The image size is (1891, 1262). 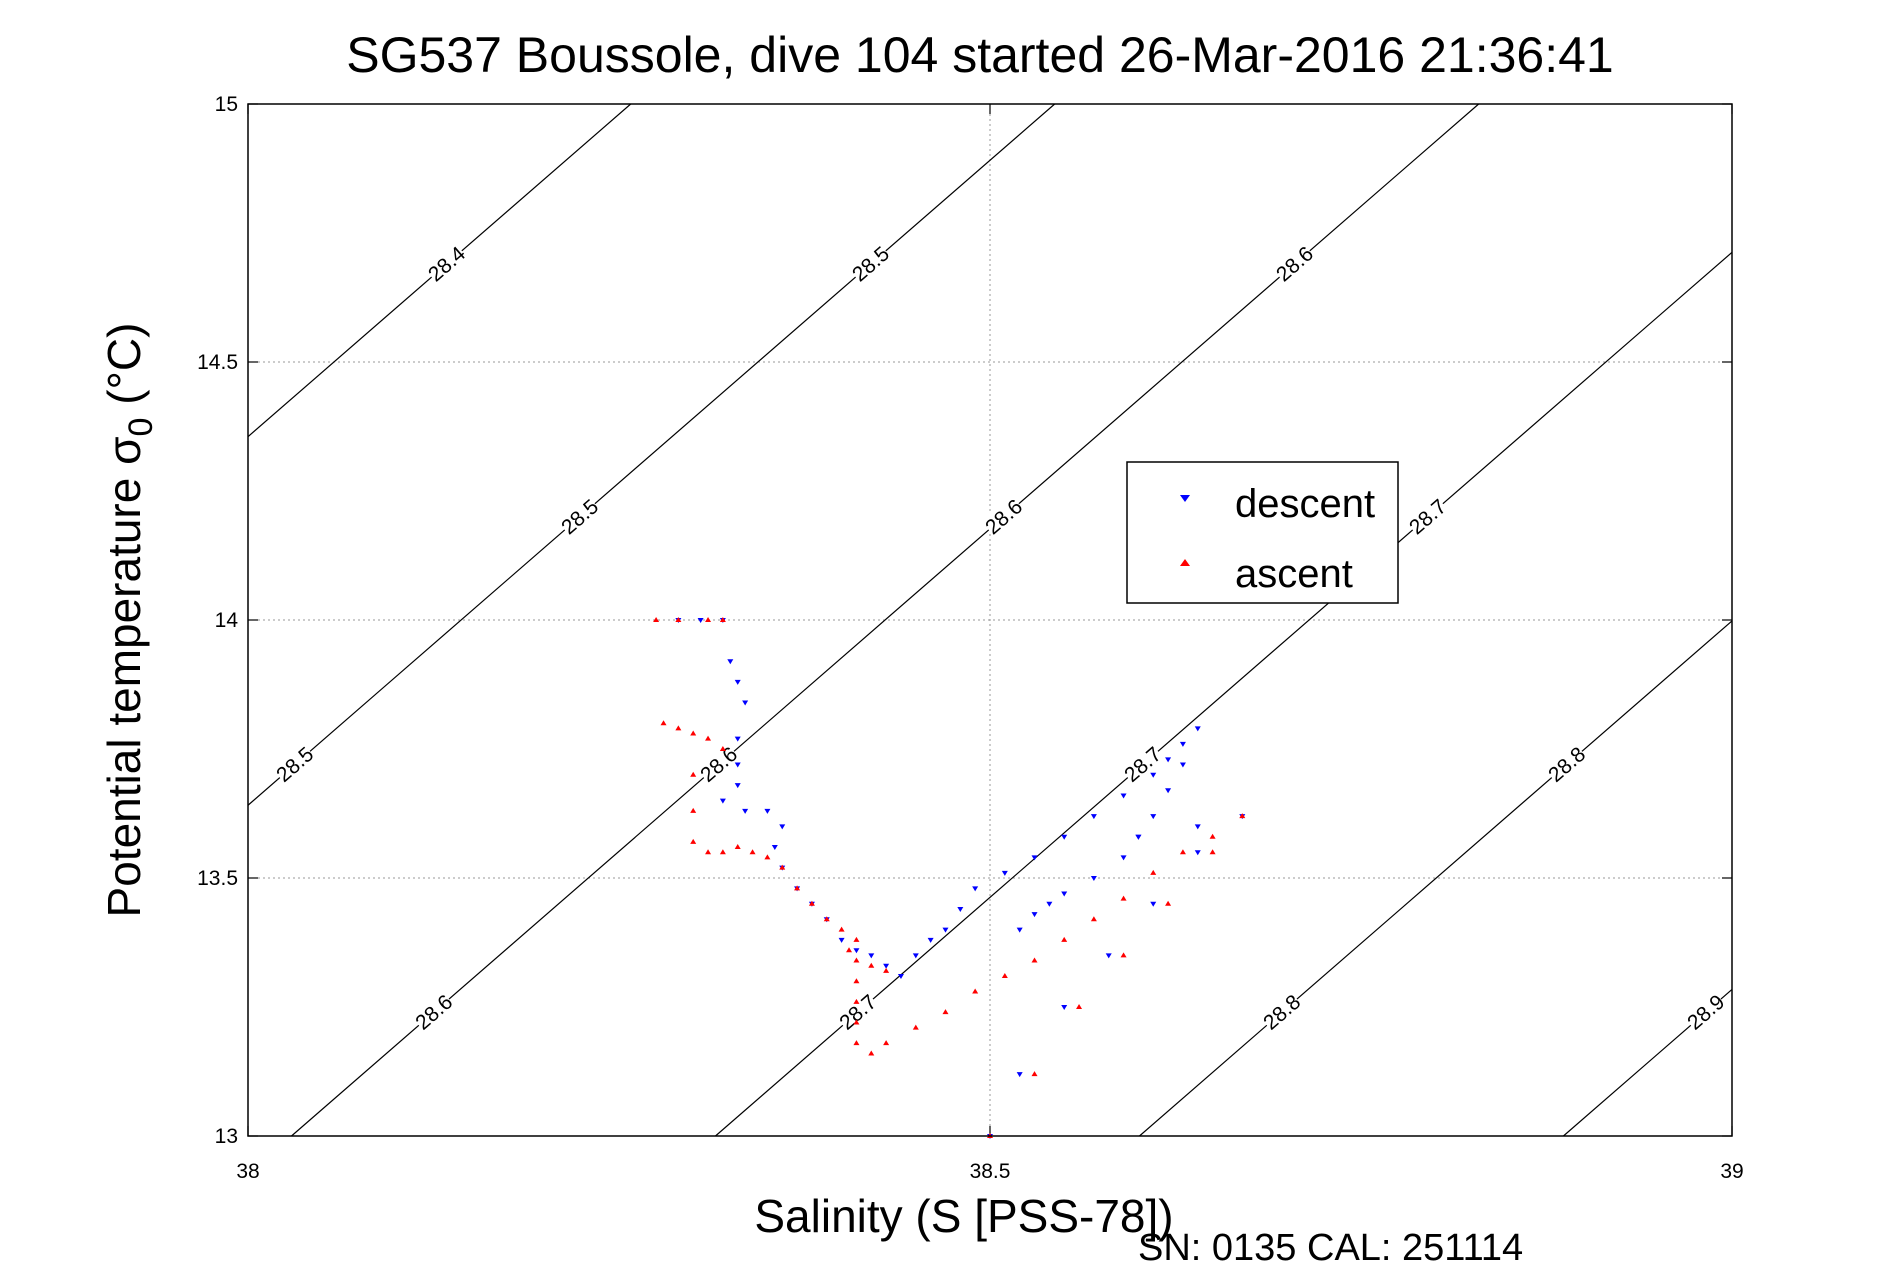 What do you see at coordinates (124, 370) in the screenshot?
I see `y-axis-label-unit: (°C)` at bounding box center [124, 370].